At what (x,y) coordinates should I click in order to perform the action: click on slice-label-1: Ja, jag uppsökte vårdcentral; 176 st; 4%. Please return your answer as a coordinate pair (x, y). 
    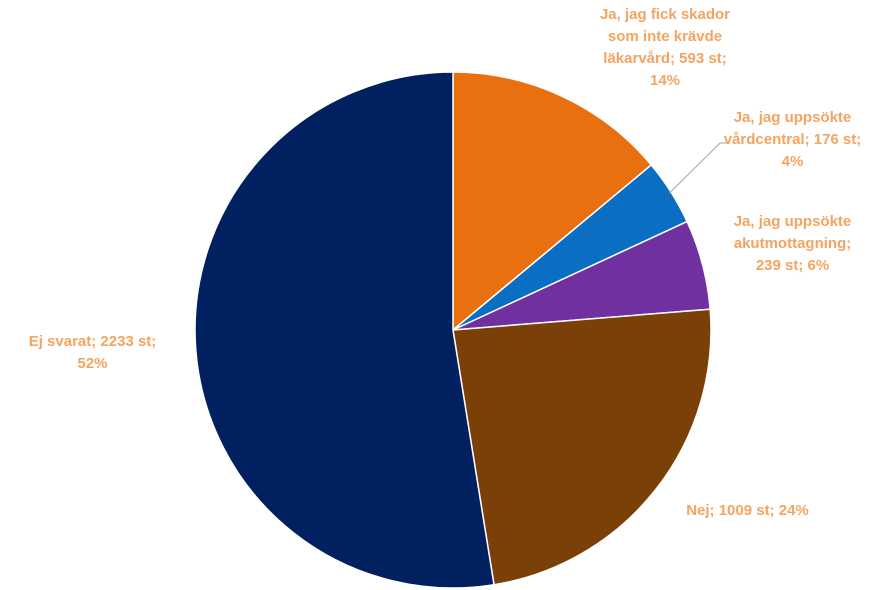
    Looking at the image, I should click on (792, 140).